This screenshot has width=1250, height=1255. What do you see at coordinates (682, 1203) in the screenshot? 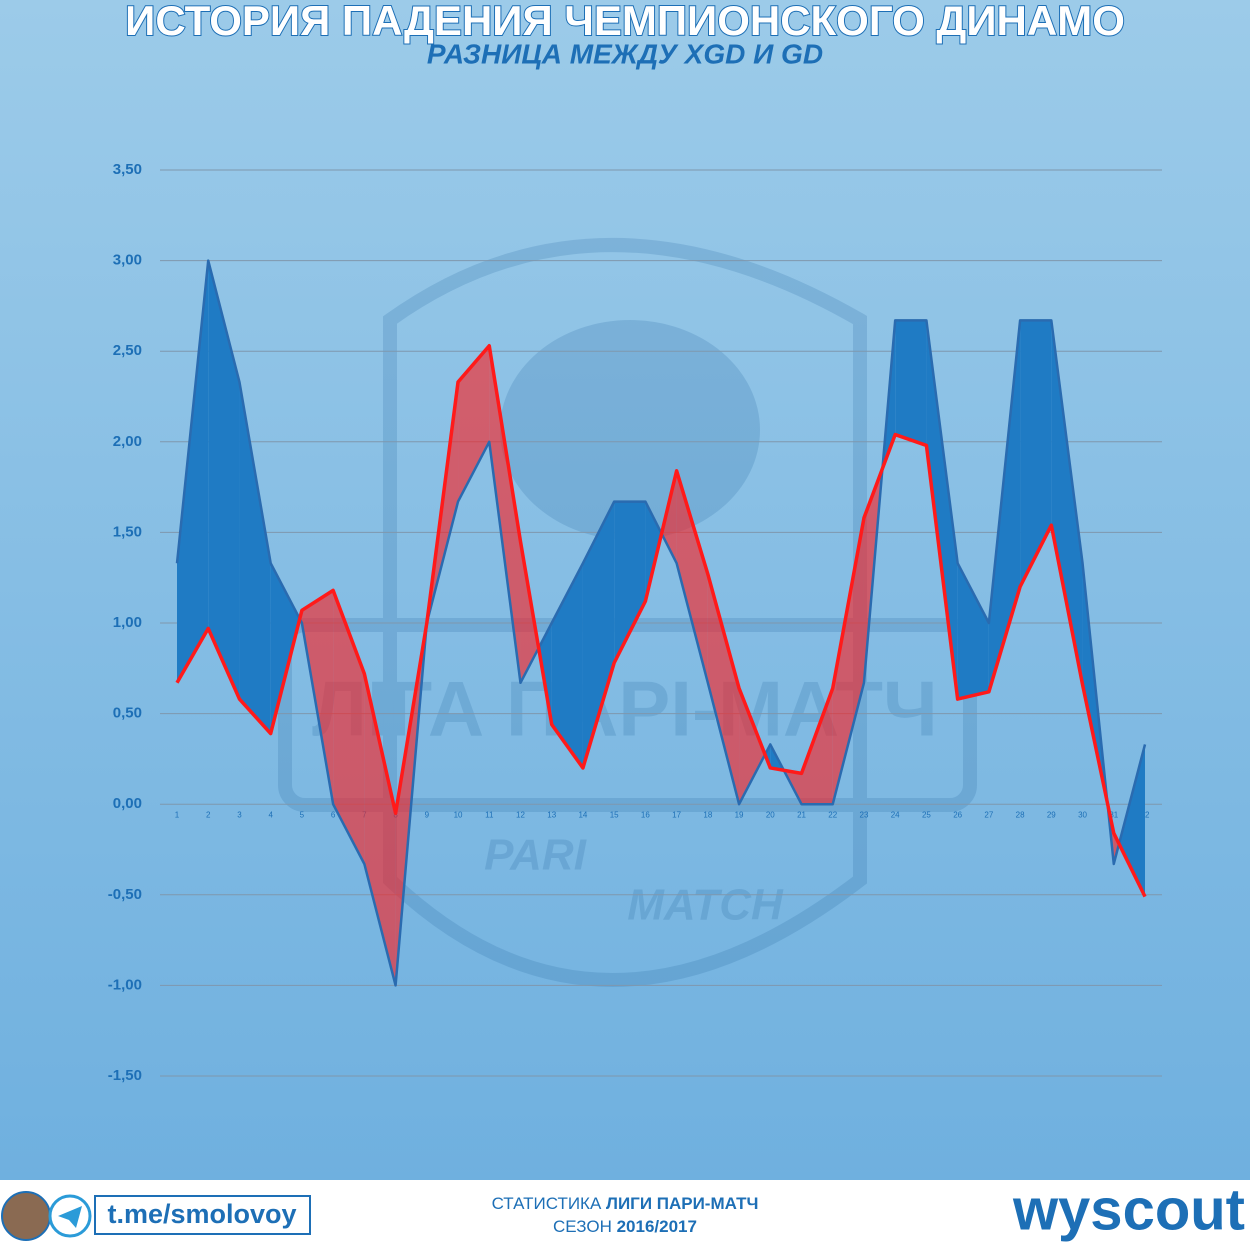
I see `stat-league: ЛИГИ ПАРИ-МАТЧ` at bounding box center [682, 1203].